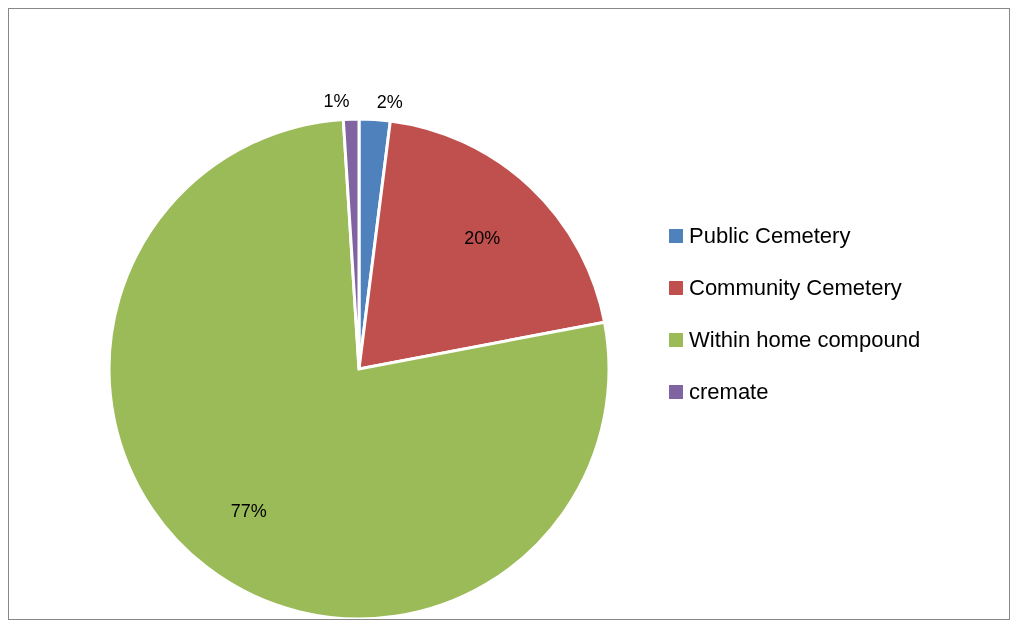  What do you see at coordinates (770, 236) in the screenshot?
I see `legend-label: Public Cemetery` at bounding box center [770, 236].